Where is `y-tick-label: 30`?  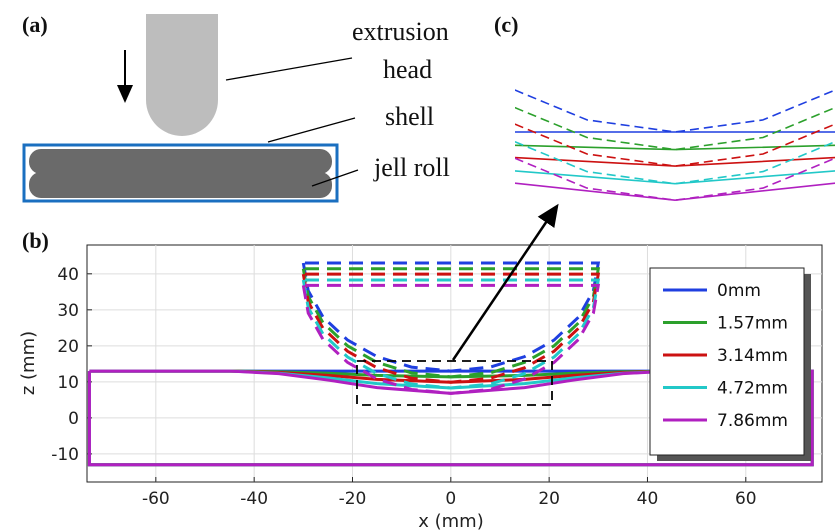
y-tick-label: 30 is located at coordinates (68, 311).